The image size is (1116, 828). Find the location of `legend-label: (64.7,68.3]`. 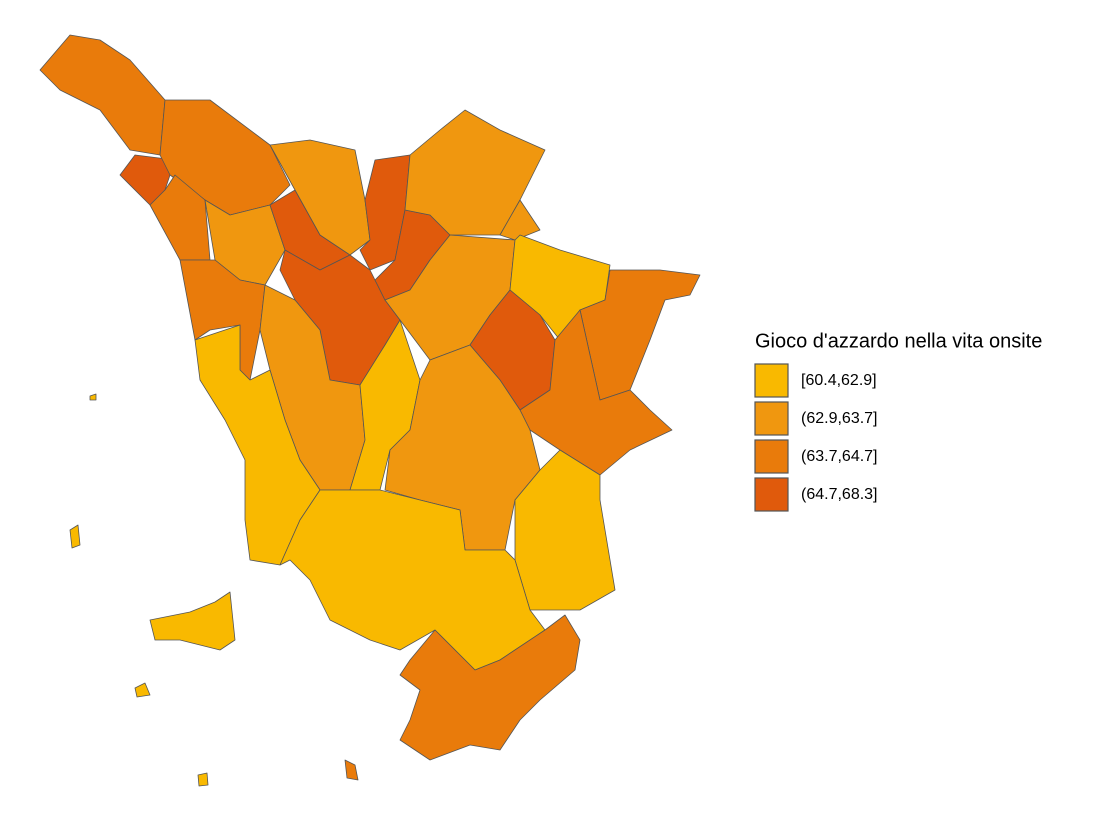

legend-label: (64.7,68.3] is located at coordinates (839, 494).